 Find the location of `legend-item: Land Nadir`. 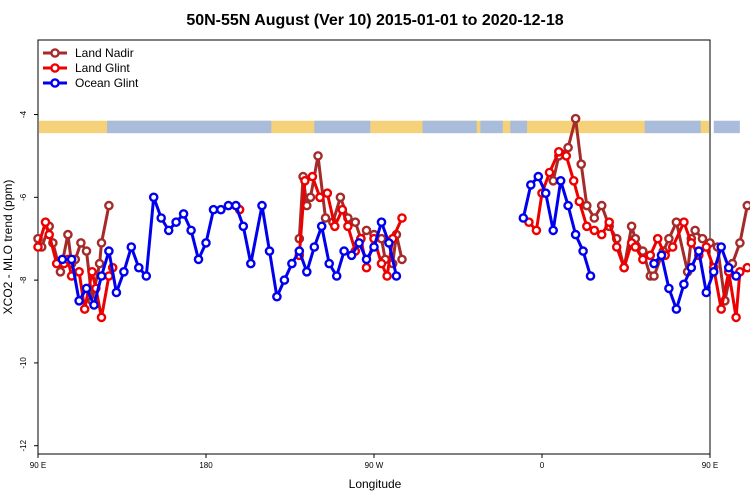

legend-item: Land Nadir is located at coordinates (88, 53).